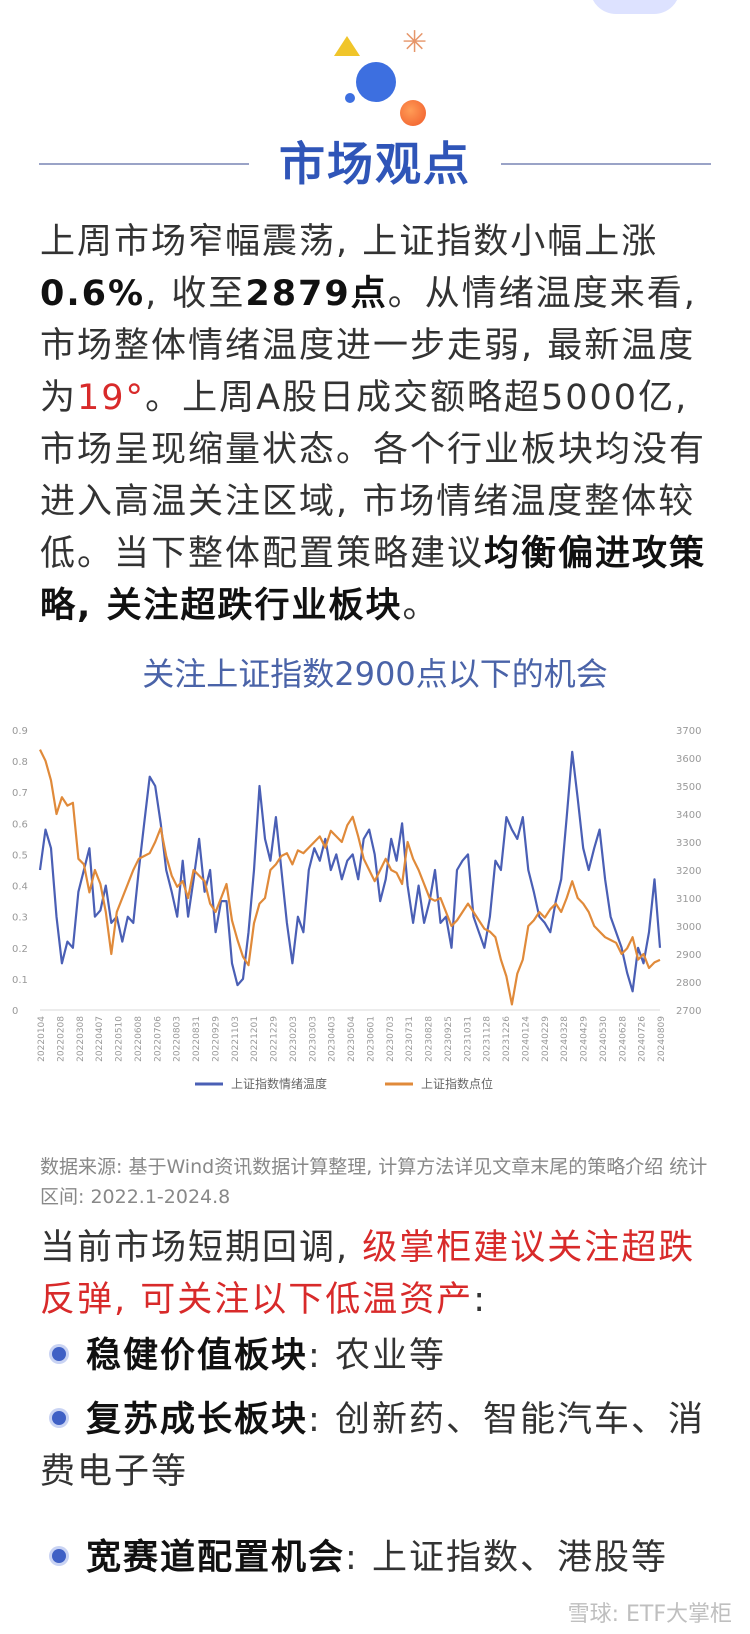  I want to click on x-axis-tick-label: 20240229, so click(546, 1039).